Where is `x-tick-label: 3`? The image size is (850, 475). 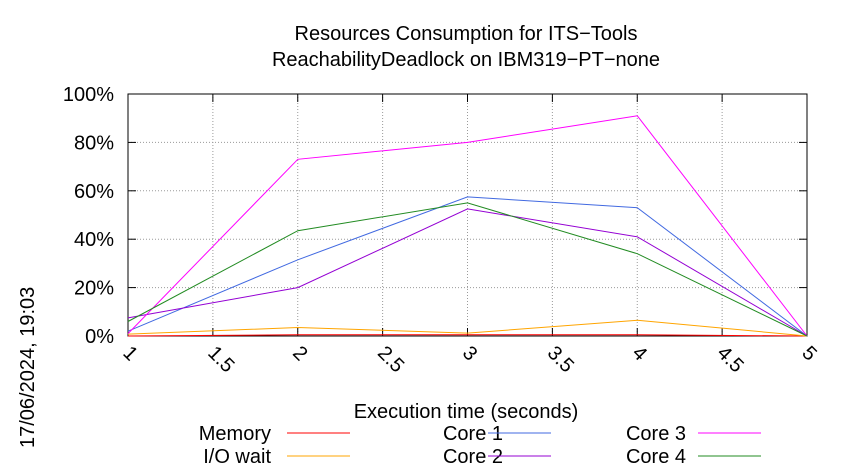
x-tick-label: 3 is located at coordinates (469, 353).